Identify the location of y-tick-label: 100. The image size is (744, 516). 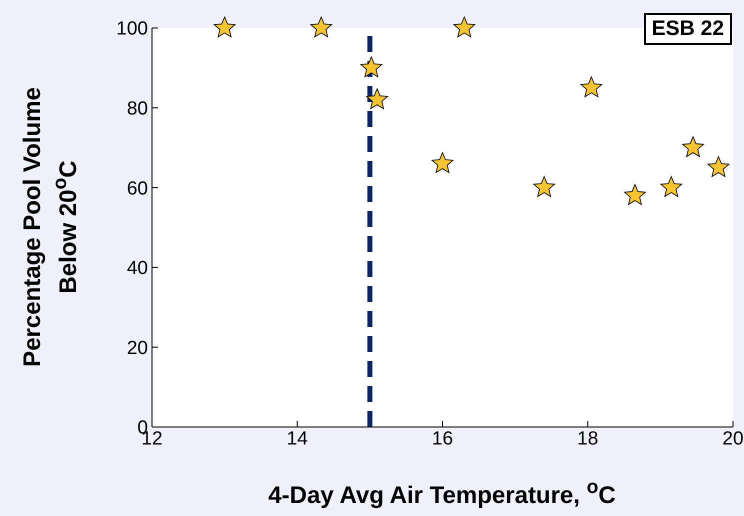
(132, 29).